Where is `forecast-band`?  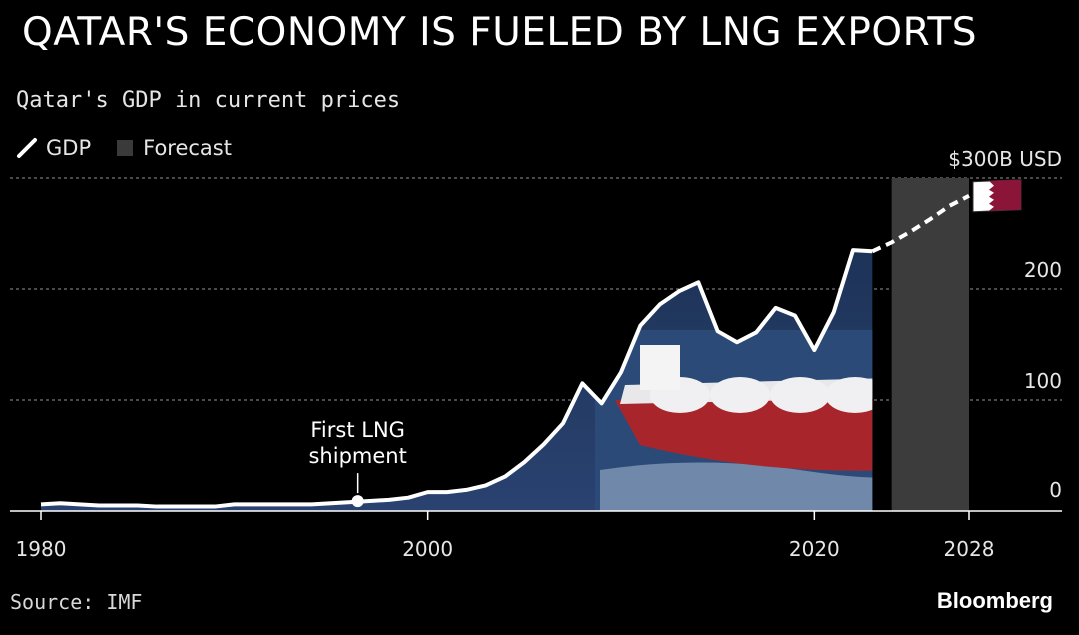 forecast-band is located at coordinates (930, 344).